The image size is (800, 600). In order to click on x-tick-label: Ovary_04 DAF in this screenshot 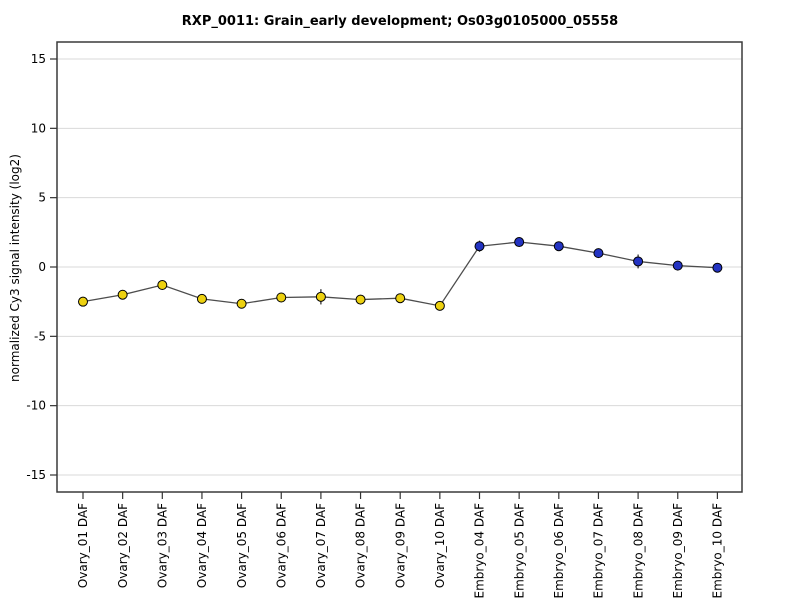, I will do `click(202, 545)`.